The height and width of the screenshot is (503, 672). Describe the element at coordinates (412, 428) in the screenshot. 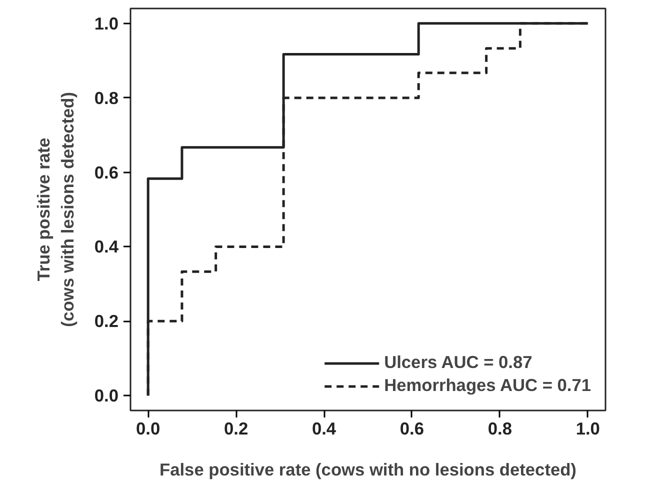

I see `x-tick-label: 0.6` at that location.